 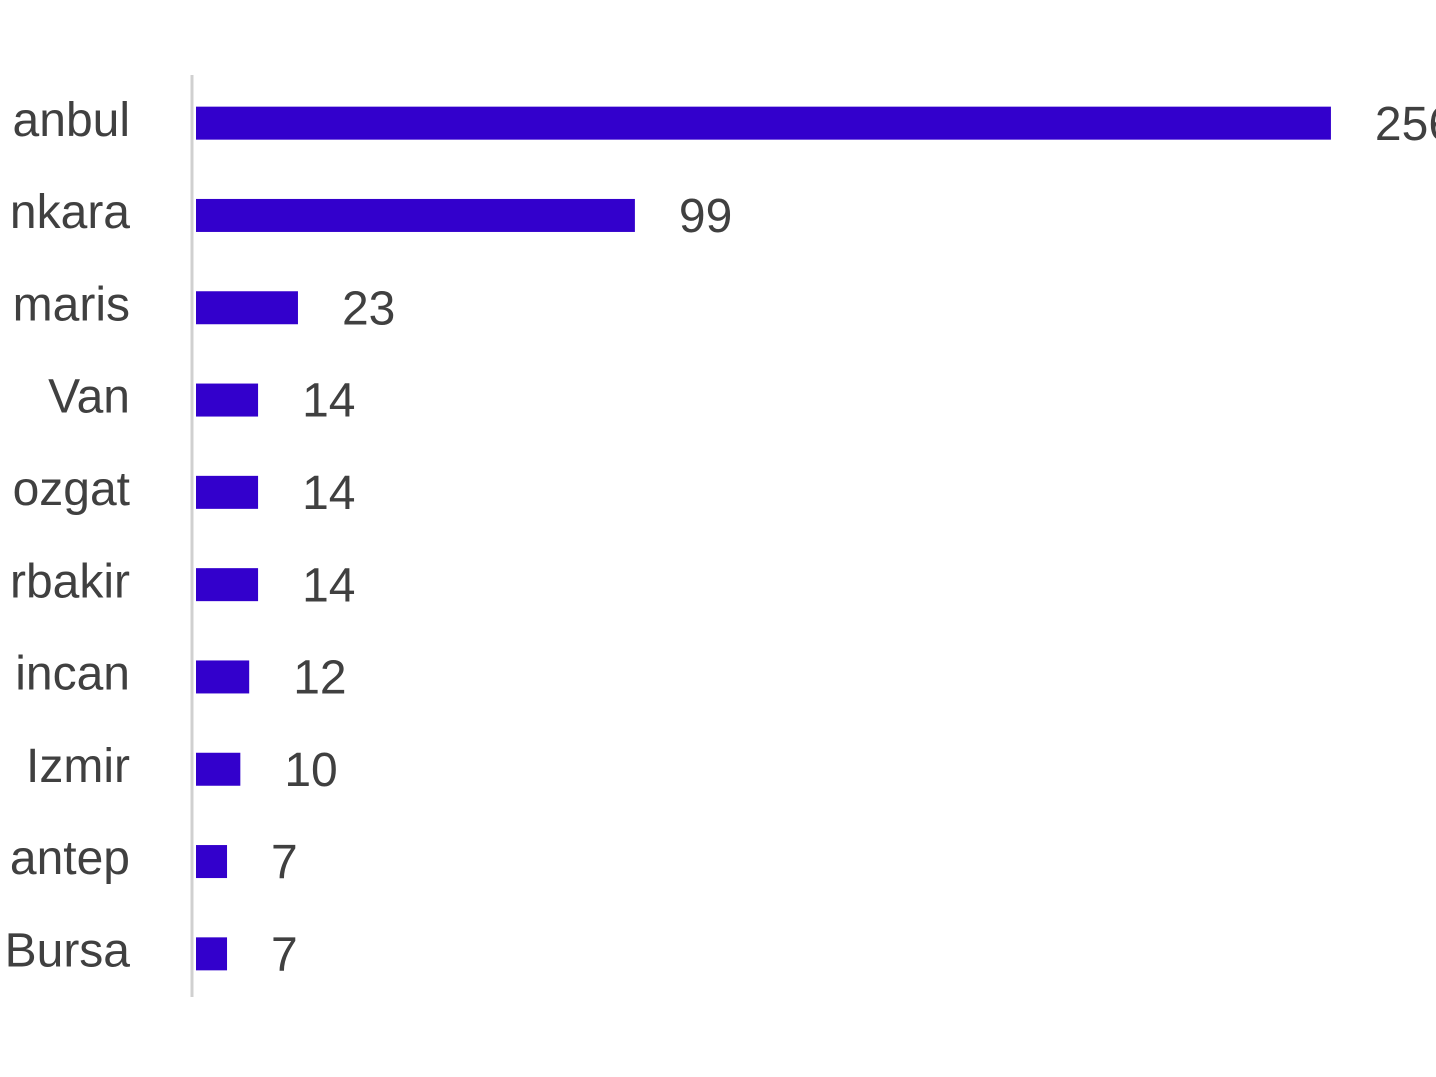 What do you see at coordinates (1405, 124) in the screenshot?
I see `value-label: 256` at bounding box center [1405, 124].